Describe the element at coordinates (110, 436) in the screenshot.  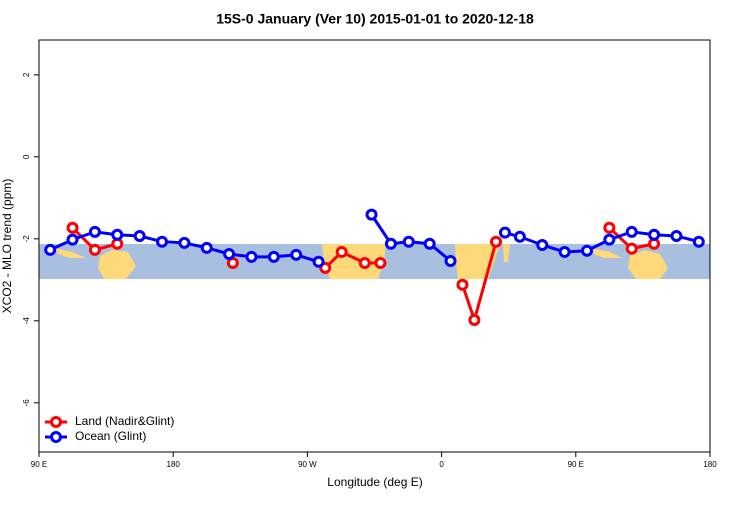
I see `legend-label: Ocean (Glint)` at that location.